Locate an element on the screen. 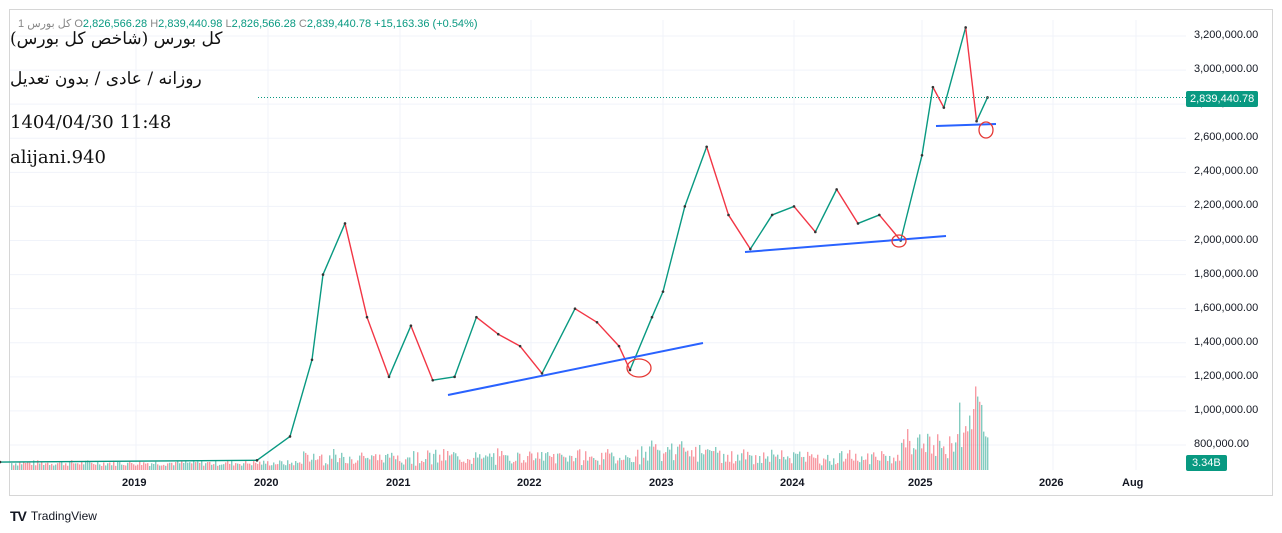  y-tick-label: 2,600,000.00 is located at coordinates (1226, 137).